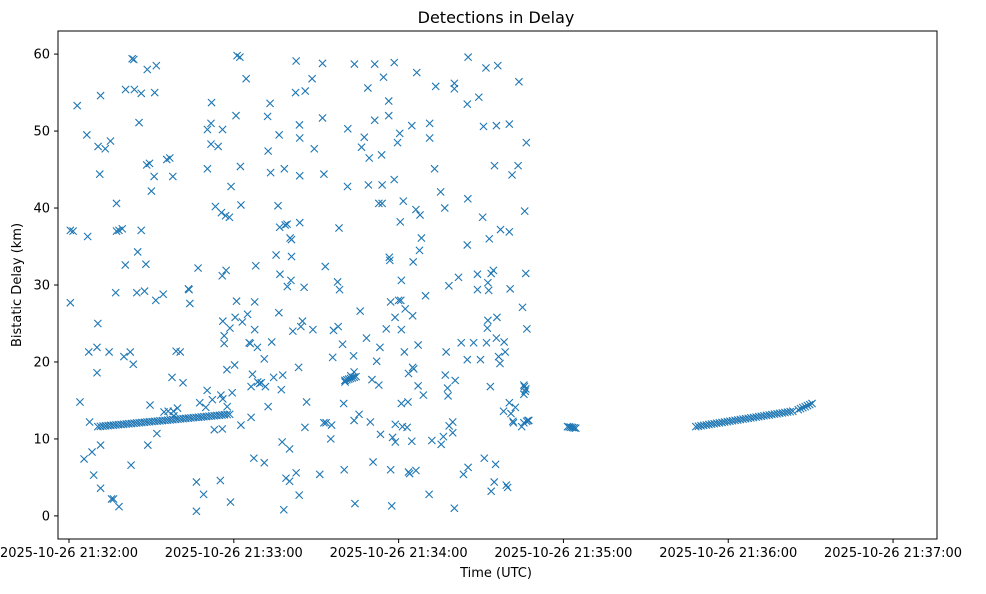  Describe the element at coordinates (41, 132) in the screenshot. I see `y-tick-label: 50` at that location.